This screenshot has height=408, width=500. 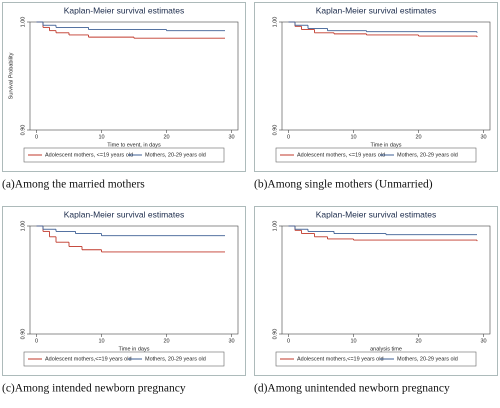 What do you see at coordinates (73, 185) in the screenshot?
I see `panel-caption: (a)Among the married mothers` at bounding box center [73, 185].